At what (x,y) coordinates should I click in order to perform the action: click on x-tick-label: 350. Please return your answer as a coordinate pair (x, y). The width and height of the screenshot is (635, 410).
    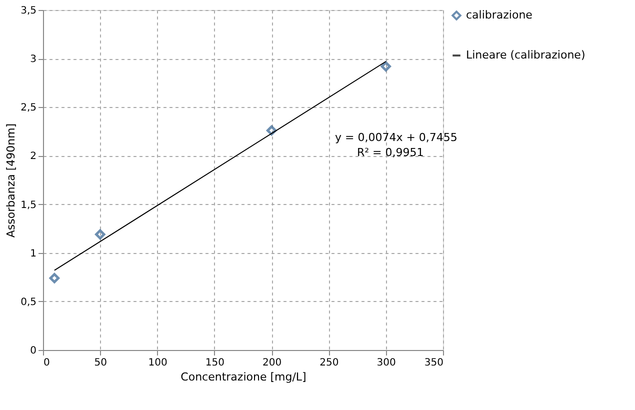
    Looking at the image, I should click on (434, 363).